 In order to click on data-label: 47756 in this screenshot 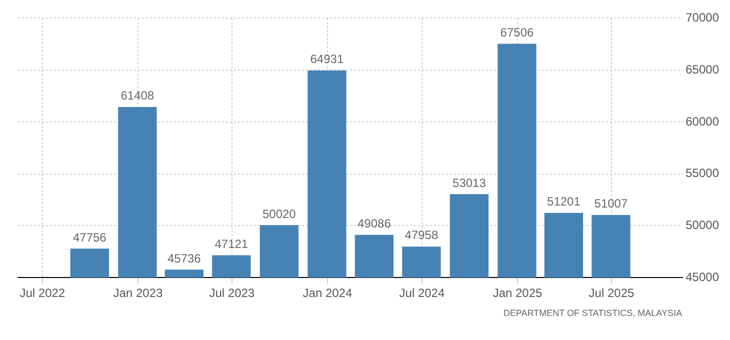, I will do `click(89, 237)`.